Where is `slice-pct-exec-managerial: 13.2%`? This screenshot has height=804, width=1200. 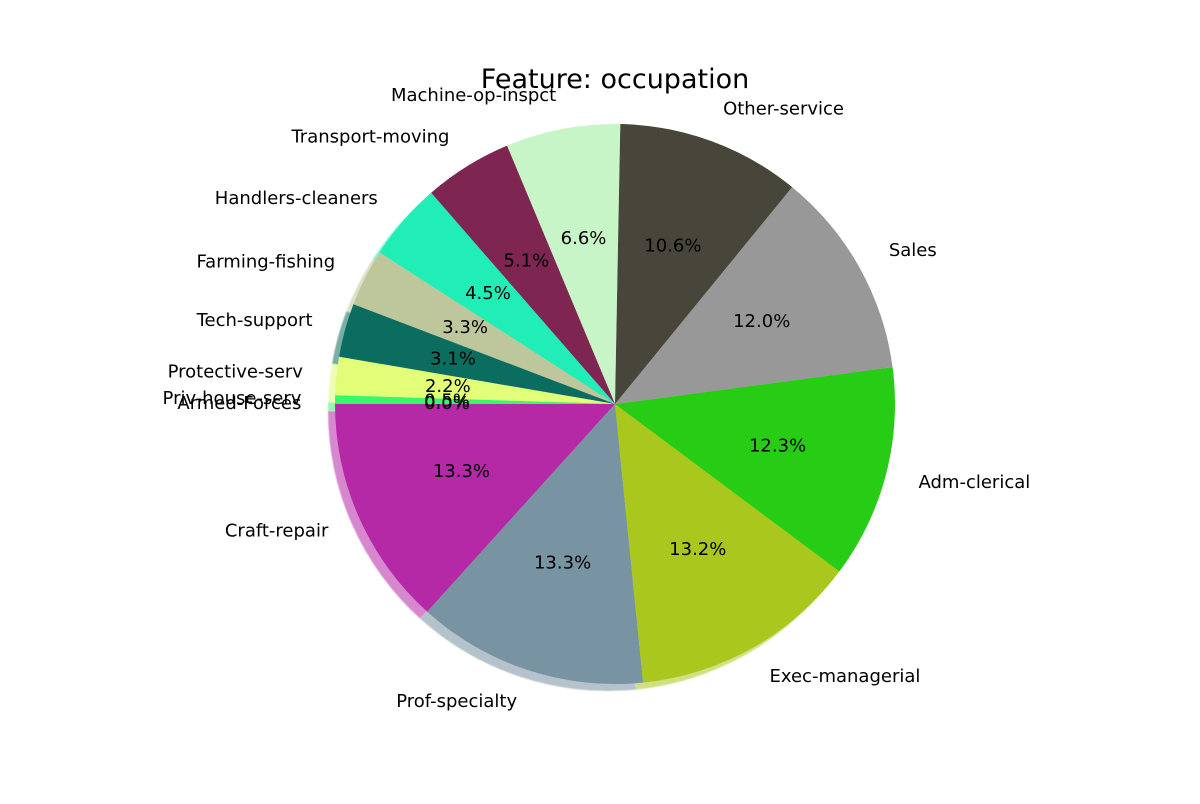
slice-pct-exec-managerial: 13.2% is located at coordinates (697, 549).